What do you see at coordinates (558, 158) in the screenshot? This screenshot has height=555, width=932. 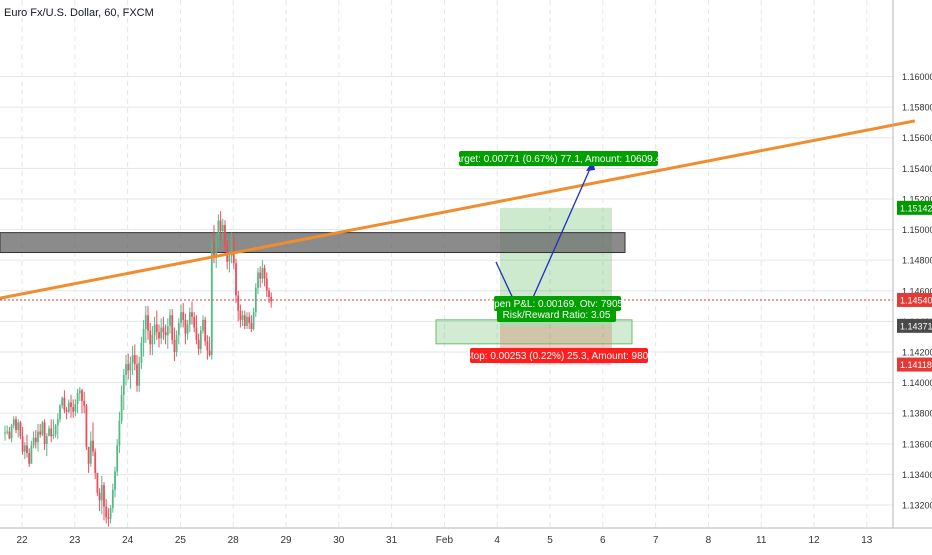 I see `target-label-bg` at bounding box center [558, 158].